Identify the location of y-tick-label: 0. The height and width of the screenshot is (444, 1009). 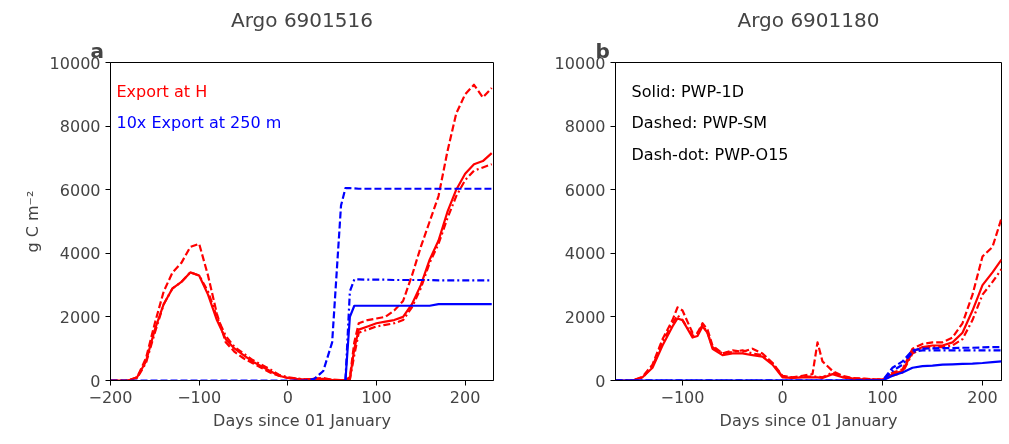
(600, 381).